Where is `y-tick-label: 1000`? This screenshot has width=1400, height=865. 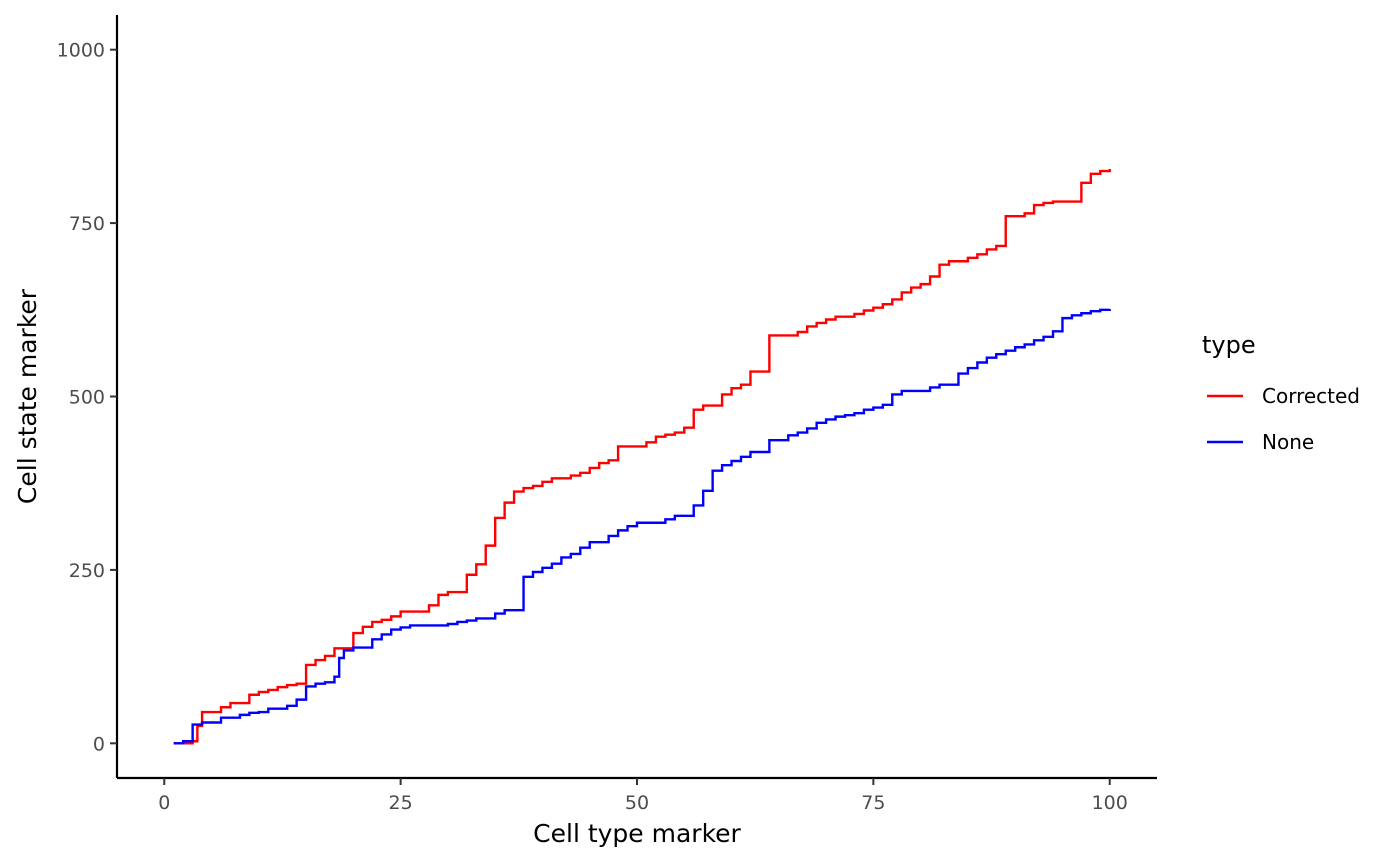
y-tick-label: 1000 is located at coordinates (81, 51).